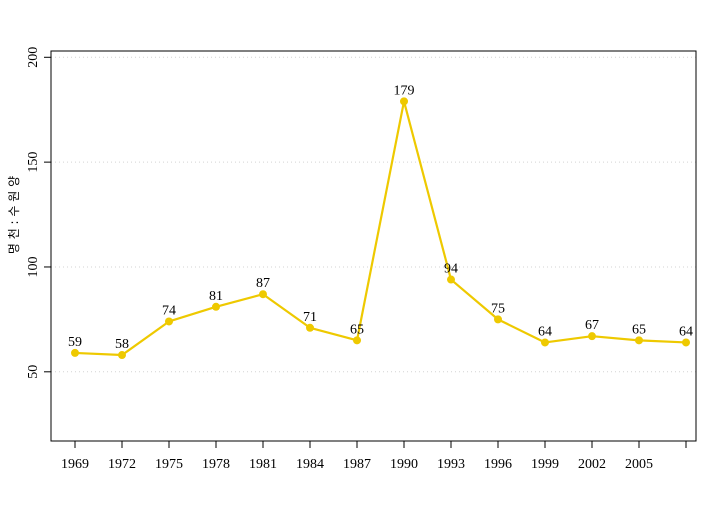  Describe the element at coordinates (639, 464) in the screenshot. I see `x-tick-label: 2005` at that location.